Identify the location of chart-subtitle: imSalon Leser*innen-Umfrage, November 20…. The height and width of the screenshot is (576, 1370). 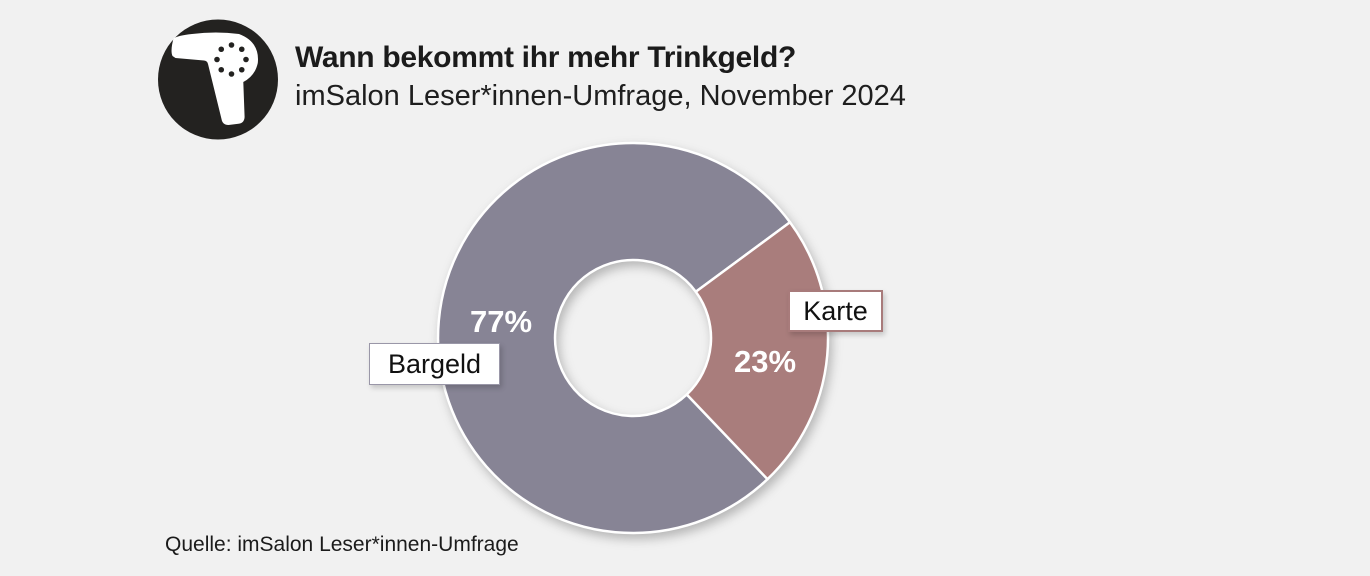
(600, 96).